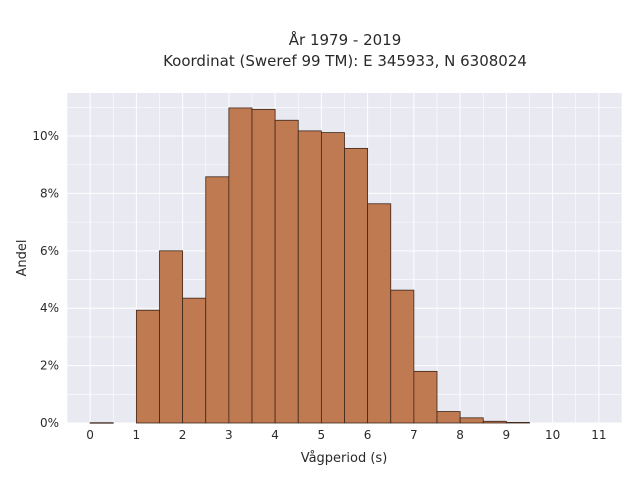 This screenshot has width=640, height=480. I want to click on x-tick-label: 3, so click(229, 435).